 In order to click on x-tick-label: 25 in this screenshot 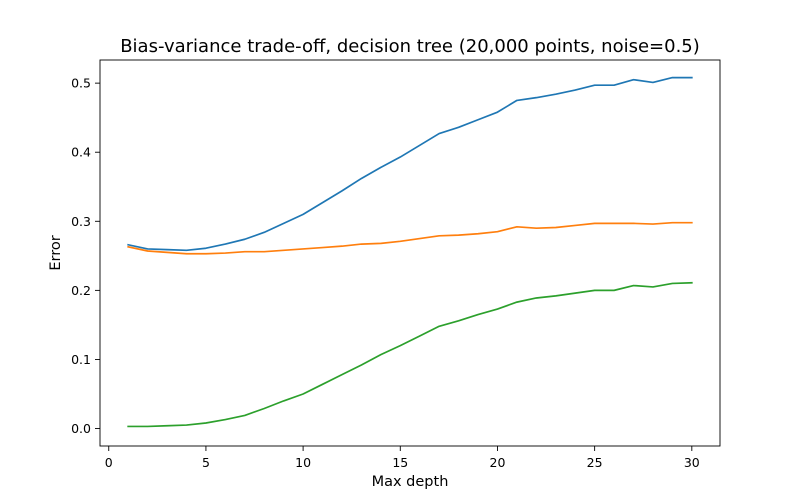, I will do `click(595, 462)`.